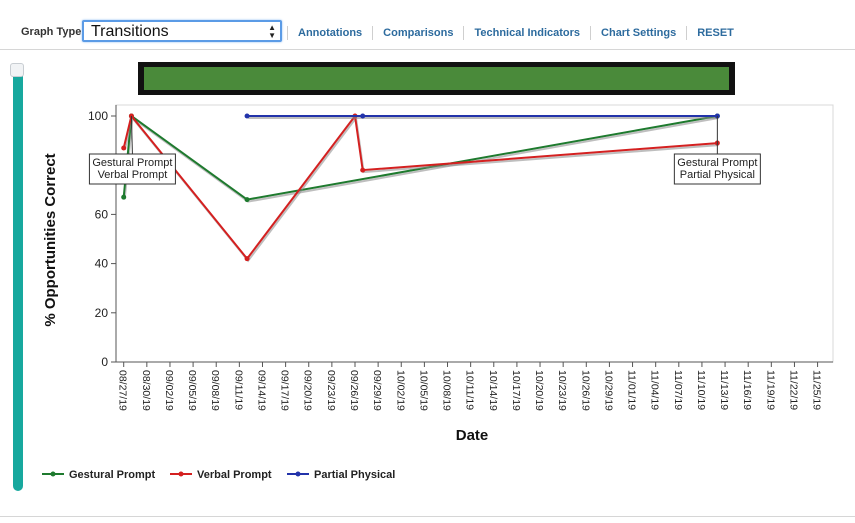 The height and width of the screenshot is (523, 855). Describe the element at coordinates (102, 214) in the screenshot. I see `y-tick-label: 60` at that location.